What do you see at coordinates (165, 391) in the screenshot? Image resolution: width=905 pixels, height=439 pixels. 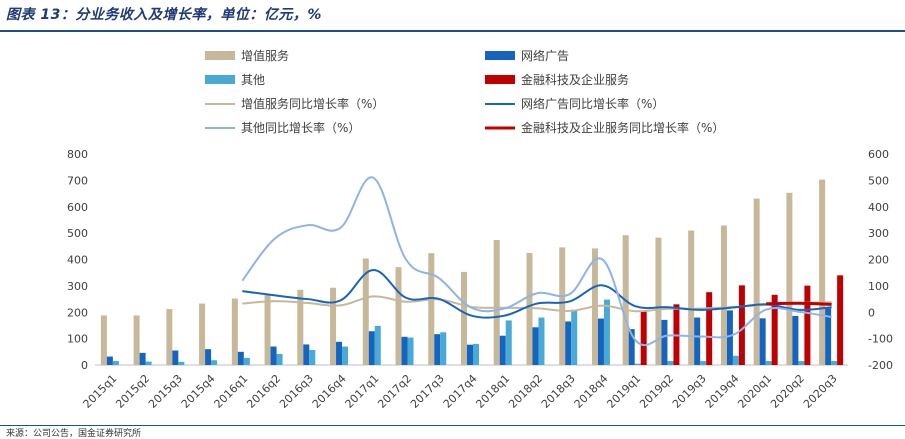 I see `x-tick-label: 2015q3` at bounding box center [165, 391].